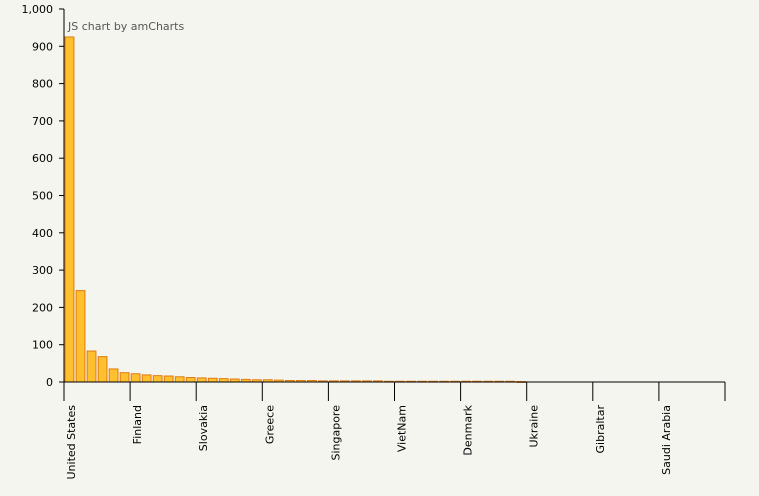  Describe the element at coordinates (71, 442) in the screenshot. I see `x-tick-label: United States` at that location.